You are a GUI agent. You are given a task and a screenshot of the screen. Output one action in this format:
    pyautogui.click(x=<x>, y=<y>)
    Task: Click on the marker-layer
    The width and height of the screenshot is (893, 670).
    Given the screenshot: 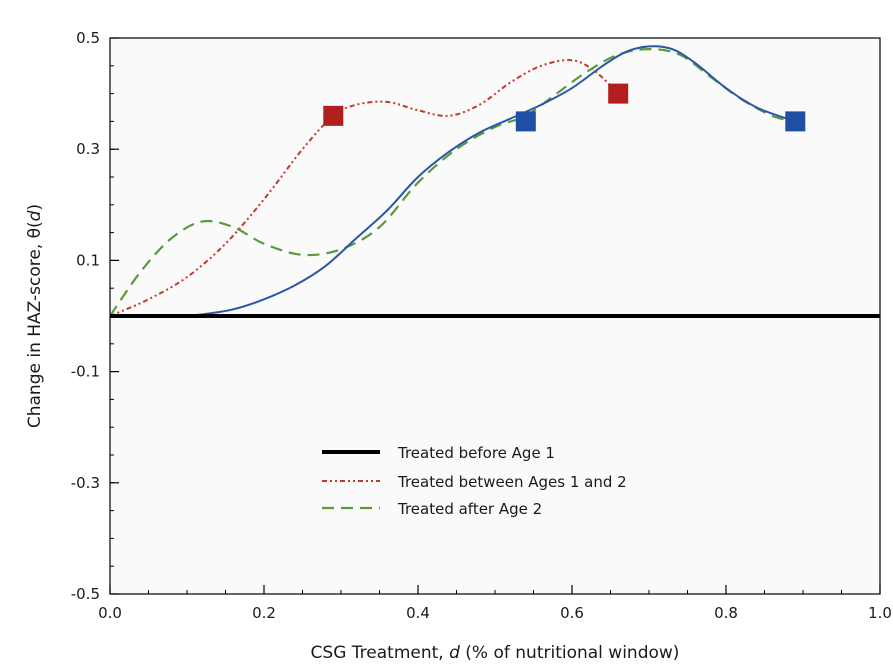 What is the action you would take?
    pyautogui.click(x=564, y=107)
    